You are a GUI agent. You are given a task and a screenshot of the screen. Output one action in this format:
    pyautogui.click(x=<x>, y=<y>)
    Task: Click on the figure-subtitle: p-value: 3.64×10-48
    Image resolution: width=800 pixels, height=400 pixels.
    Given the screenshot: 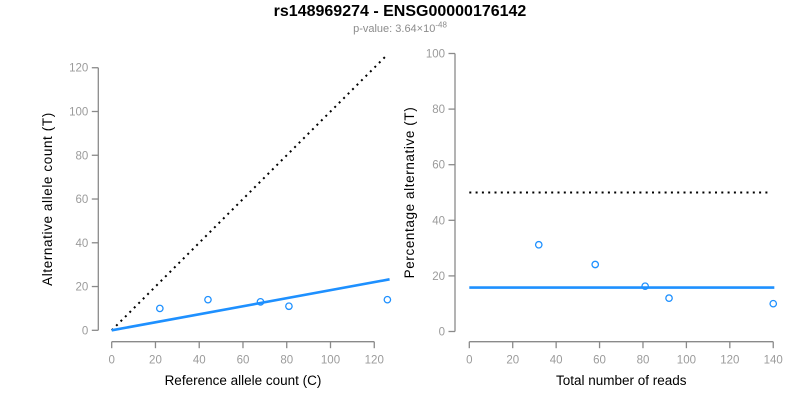 What is the action you would take?
    pyautogui.click(x=400, y=27)
    